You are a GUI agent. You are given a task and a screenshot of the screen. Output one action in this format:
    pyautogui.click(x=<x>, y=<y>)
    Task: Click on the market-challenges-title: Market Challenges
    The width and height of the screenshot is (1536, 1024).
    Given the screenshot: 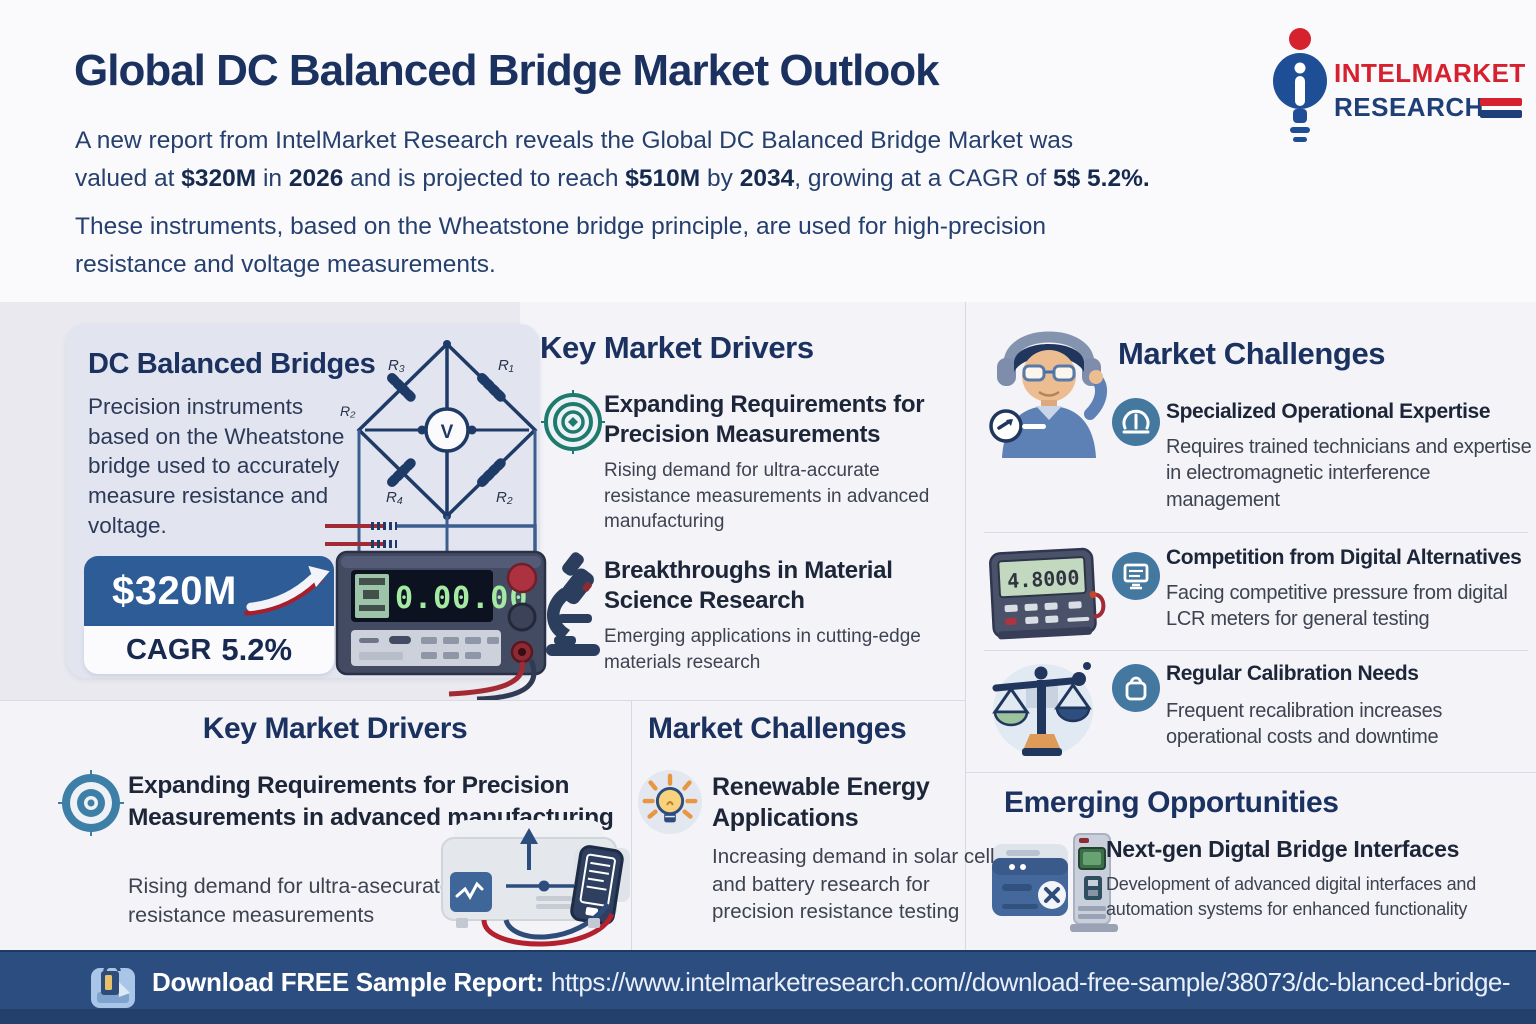 What is the action you would take?
    pyautogui.click(x=1252, y=353)
    